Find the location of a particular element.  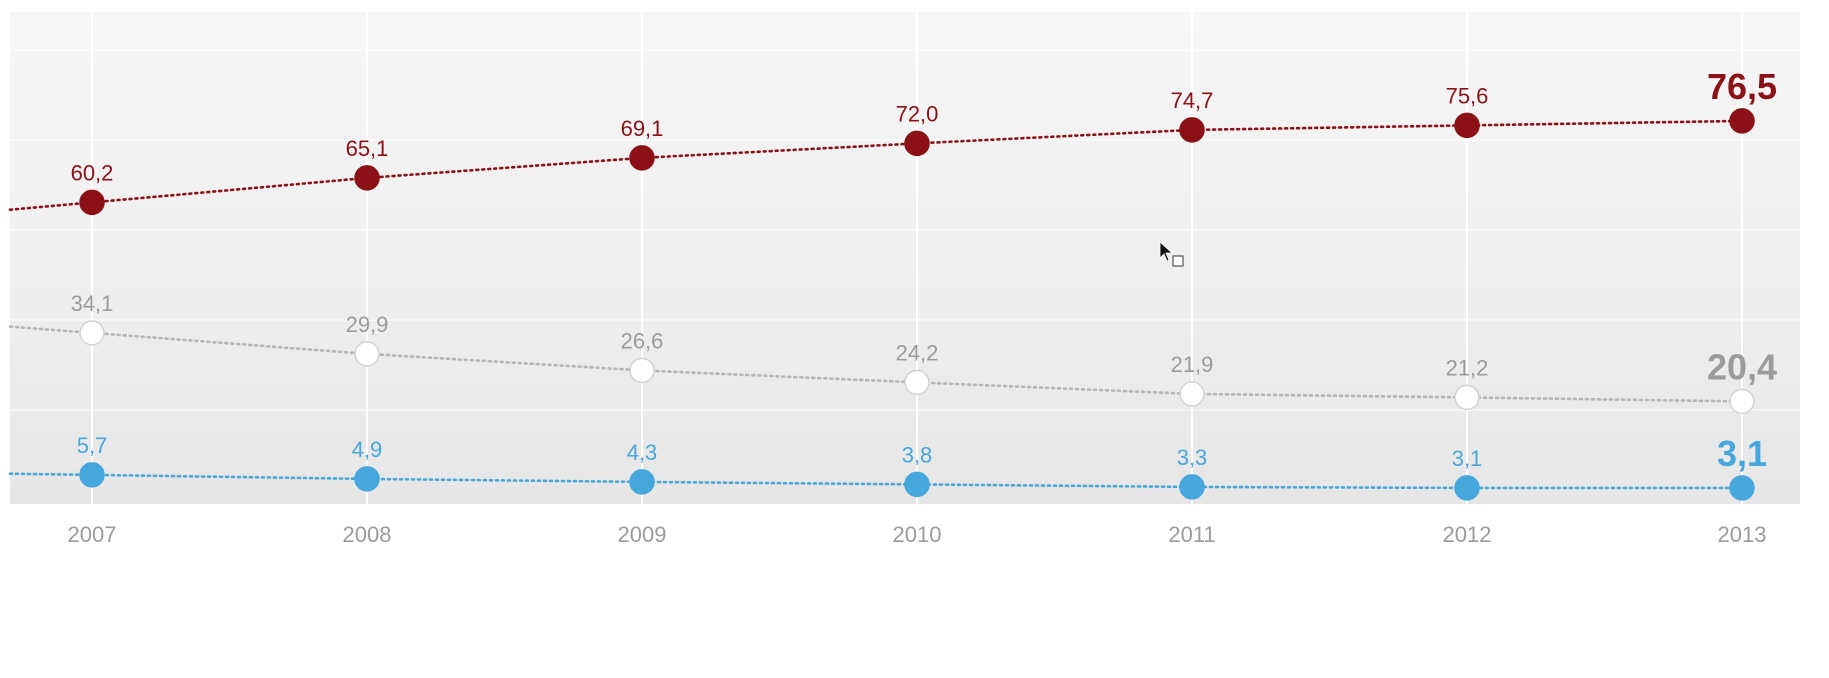

data-label-red: 60,2 is located at coordinates (92, 172).